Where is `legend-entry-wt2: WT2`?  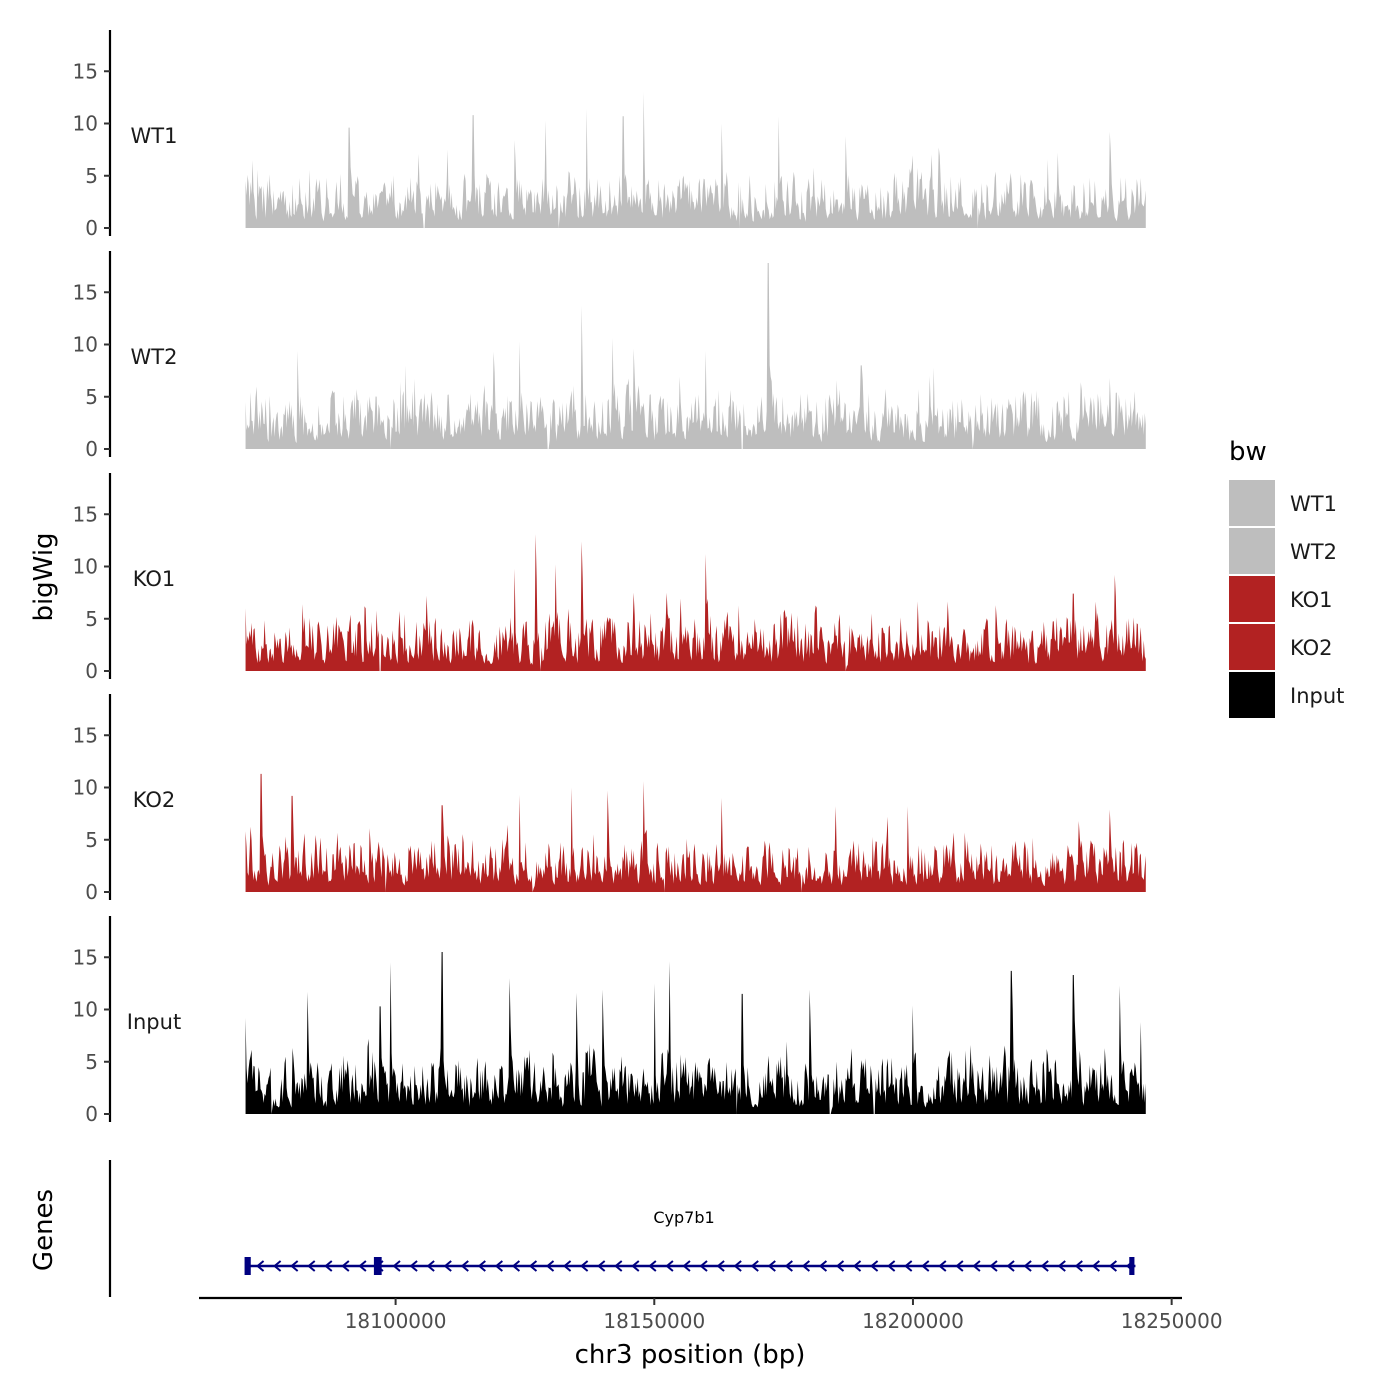
legend-entry-wt2: WT2 is located at coordinates (1283, 551).